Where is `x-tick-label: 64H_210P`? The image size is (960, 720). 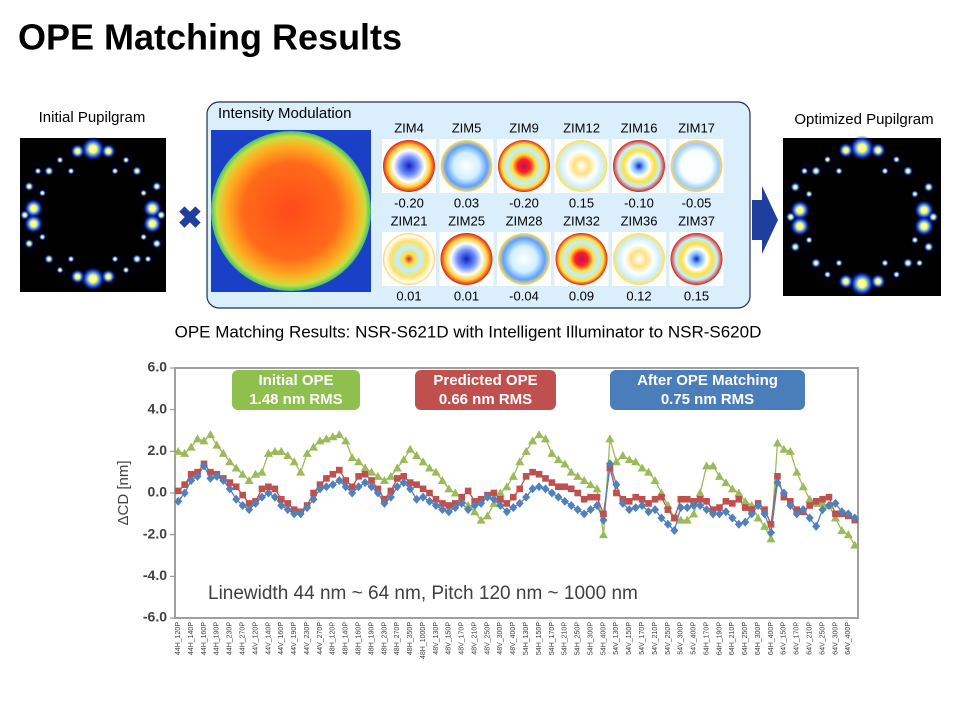
x-tick-label: 64H_210P is located at coordinates (732, 638).